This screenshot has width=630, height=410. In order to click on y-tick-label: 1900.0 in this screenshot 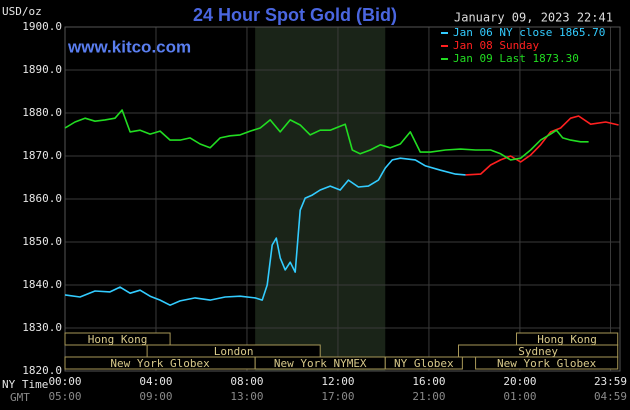, I will do `click(42, 26)`.